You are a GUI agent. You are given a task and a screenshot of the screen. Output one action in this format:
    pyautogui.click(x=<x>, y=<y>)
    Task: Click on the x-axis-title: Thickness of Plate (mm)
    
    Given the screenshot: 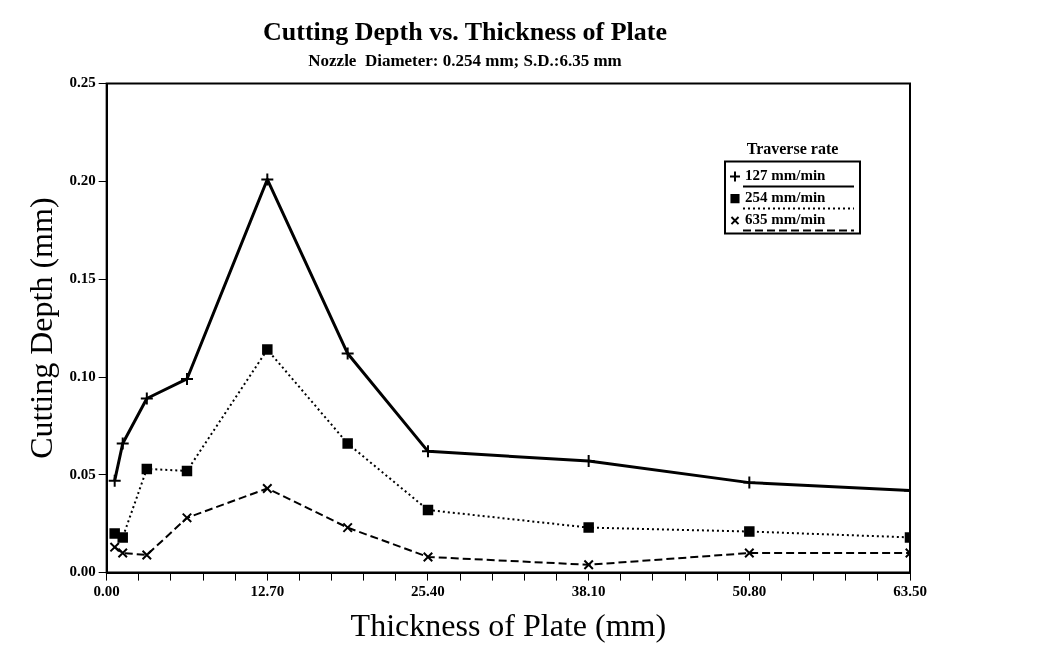 What is the action you would take?
    pyautogui.click(x=508, y=625)
    